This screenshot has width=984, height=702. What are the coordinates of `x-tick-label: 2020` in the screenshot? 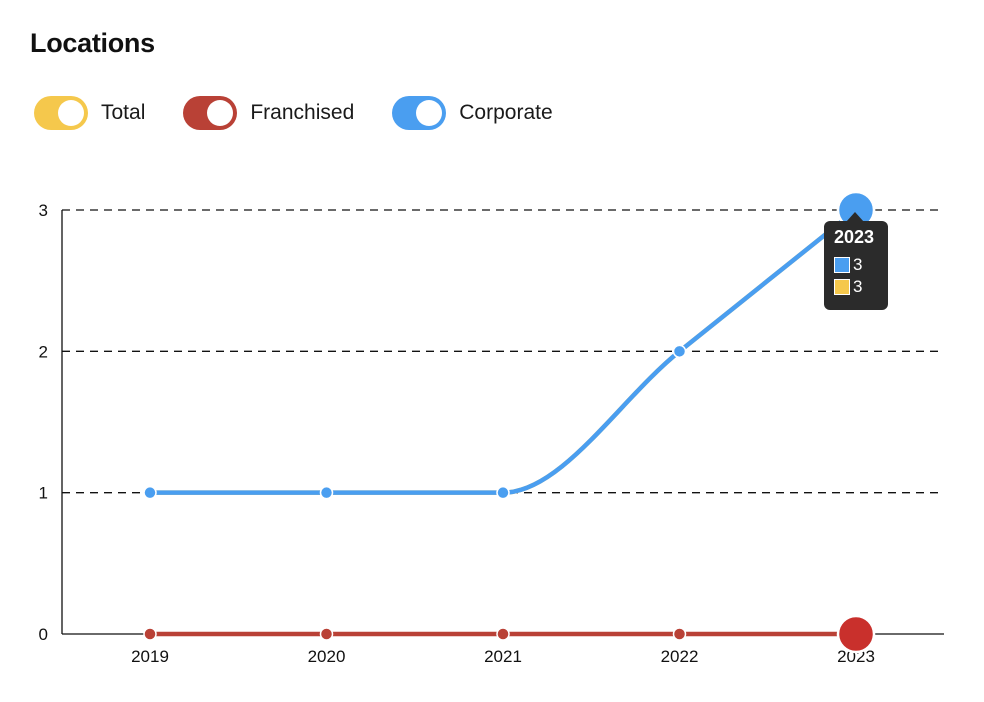 It's located at (327, 656).